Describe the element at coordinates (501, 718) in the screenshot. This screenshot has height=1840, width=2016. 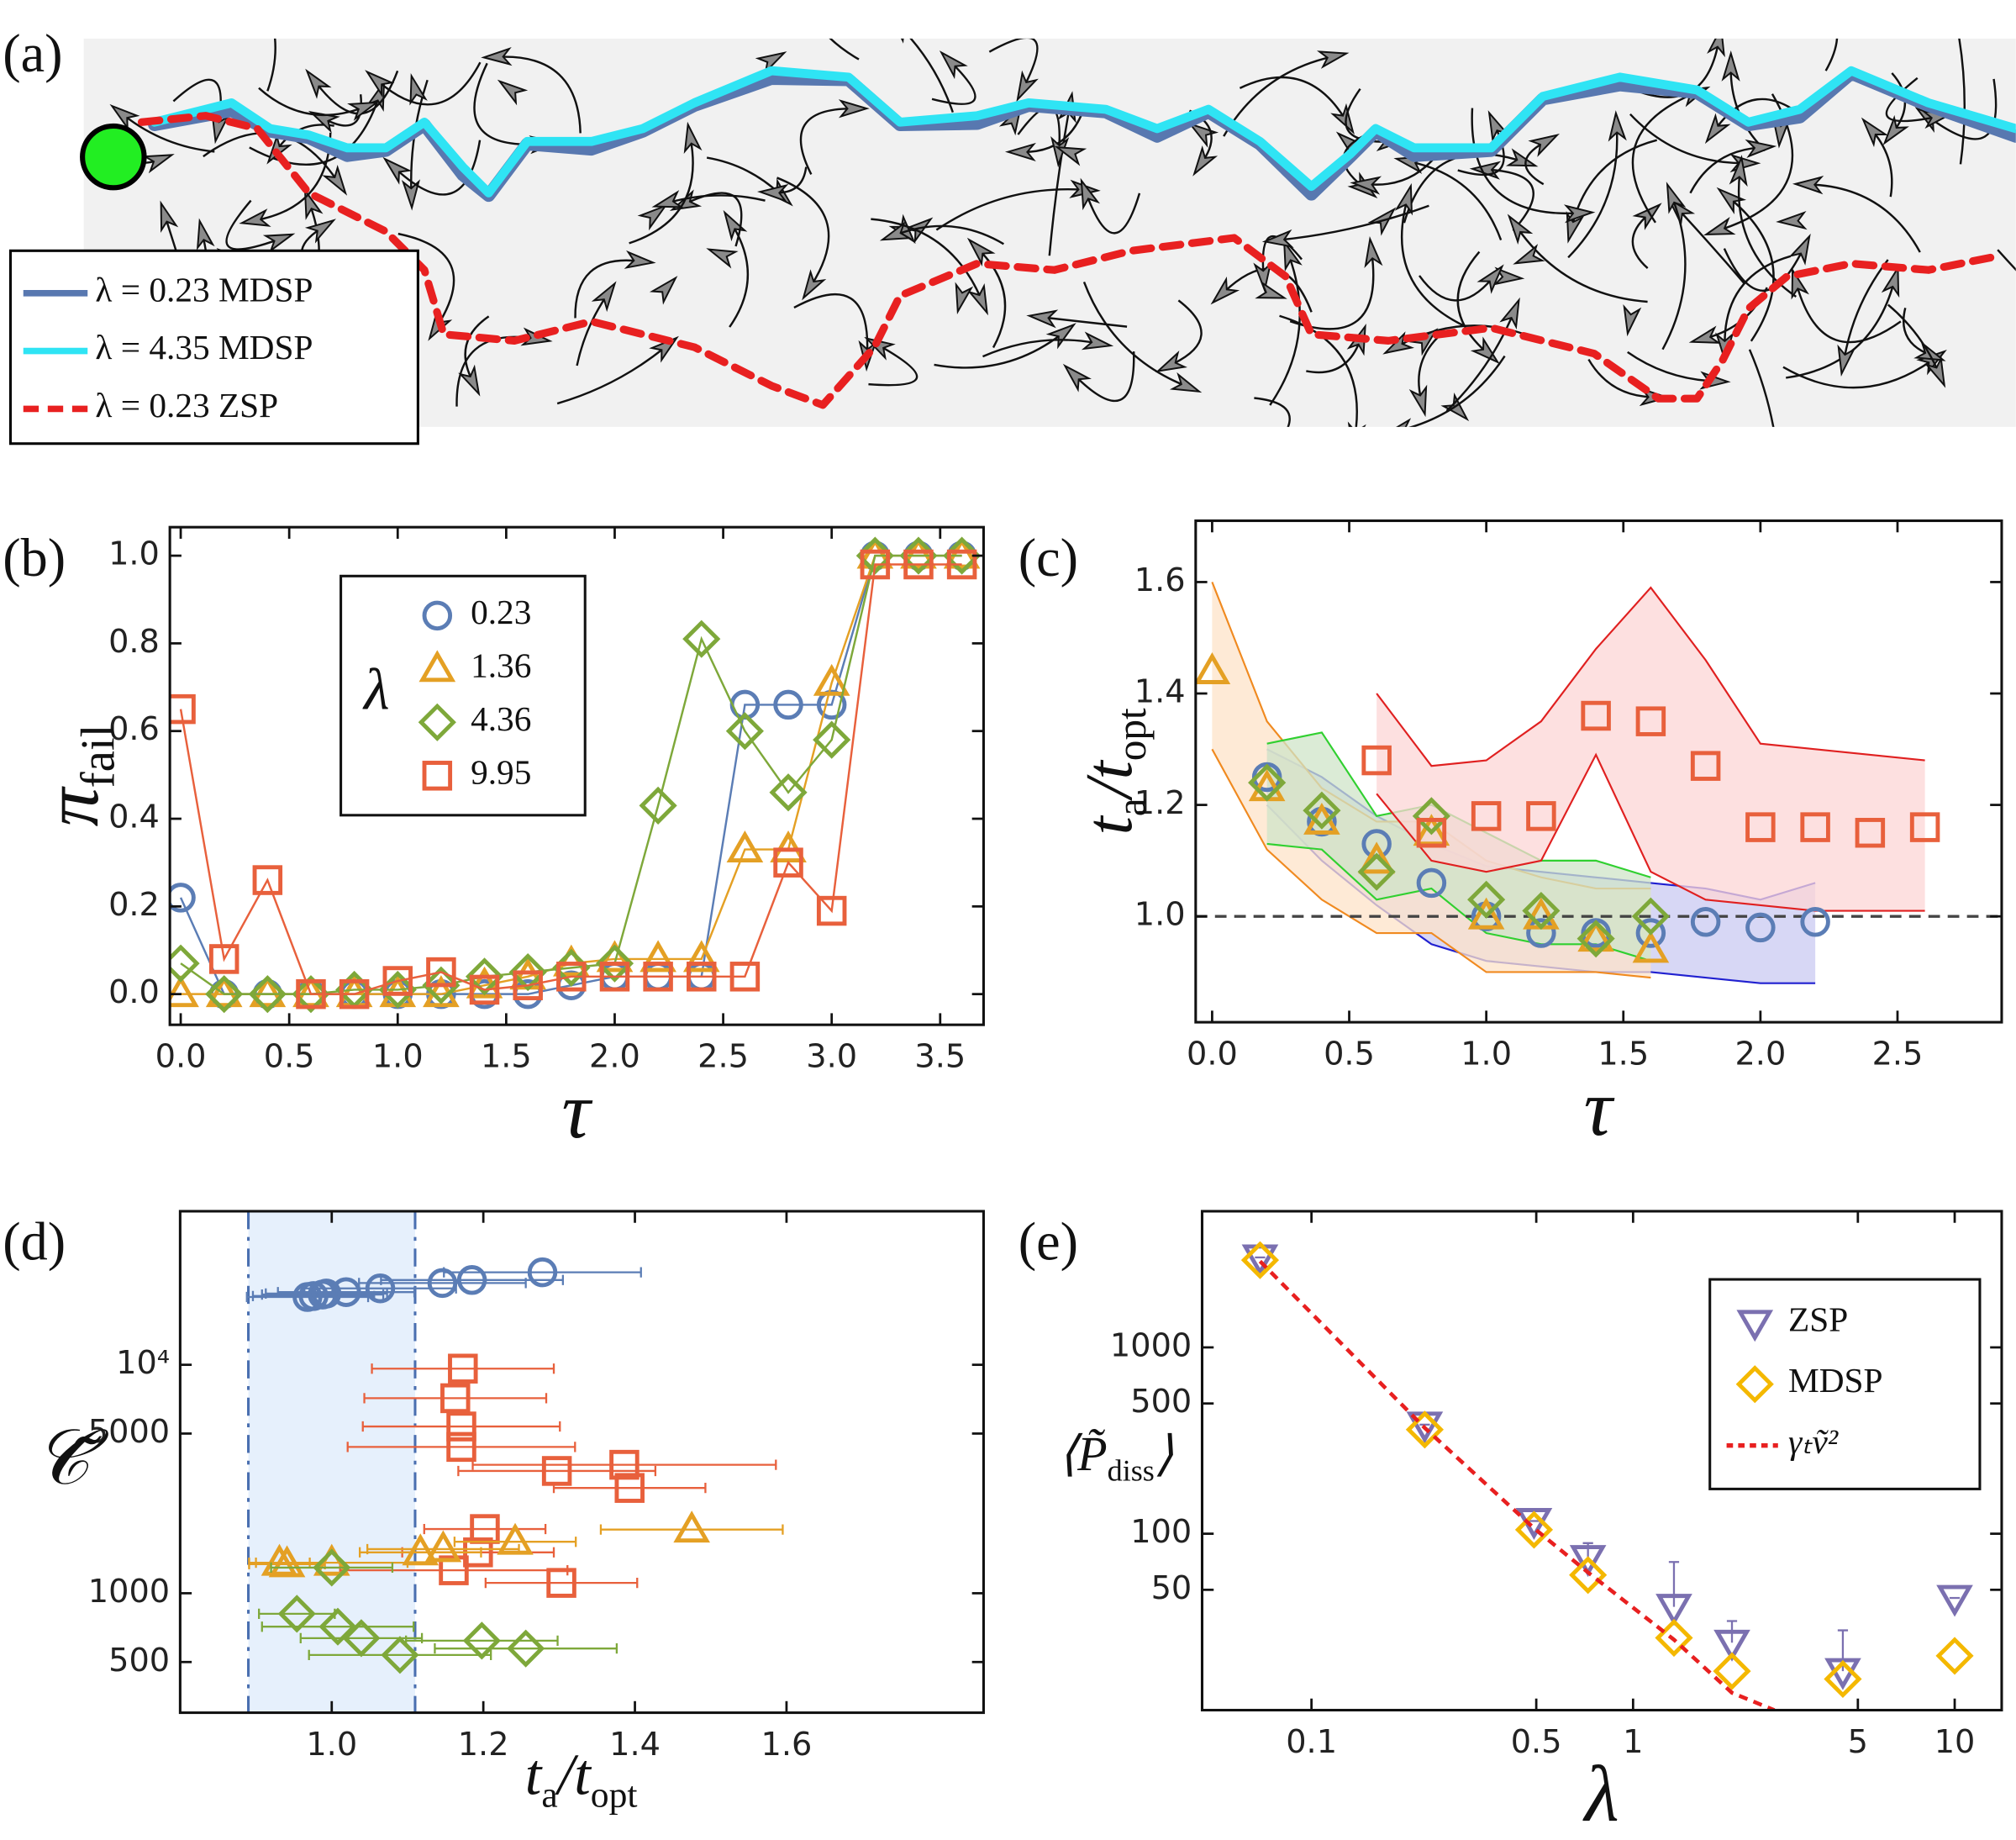
I see `legend-label: 4.36` at that location.